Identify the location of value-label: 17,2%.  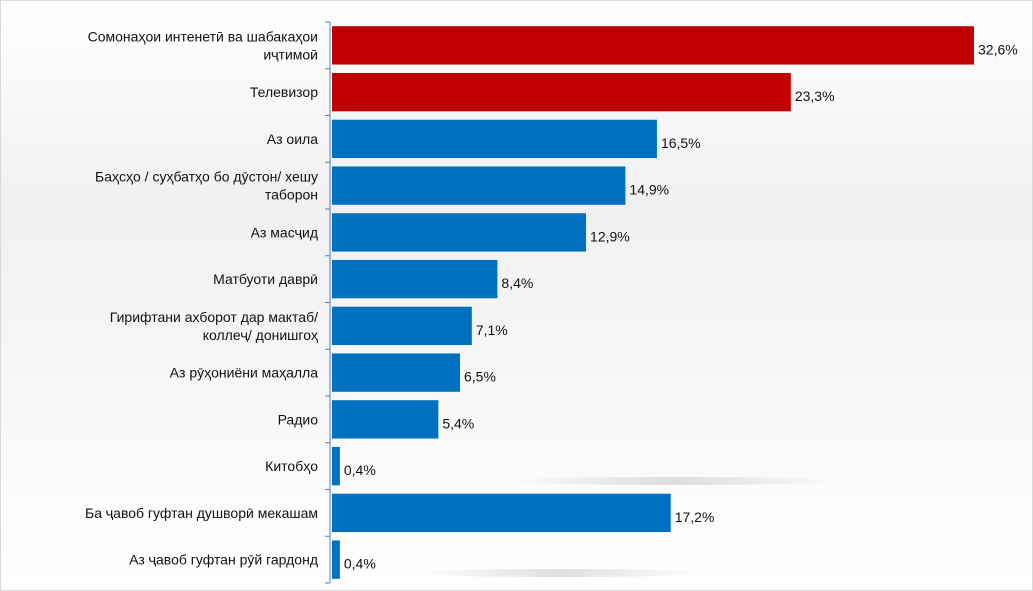
(695, 517).